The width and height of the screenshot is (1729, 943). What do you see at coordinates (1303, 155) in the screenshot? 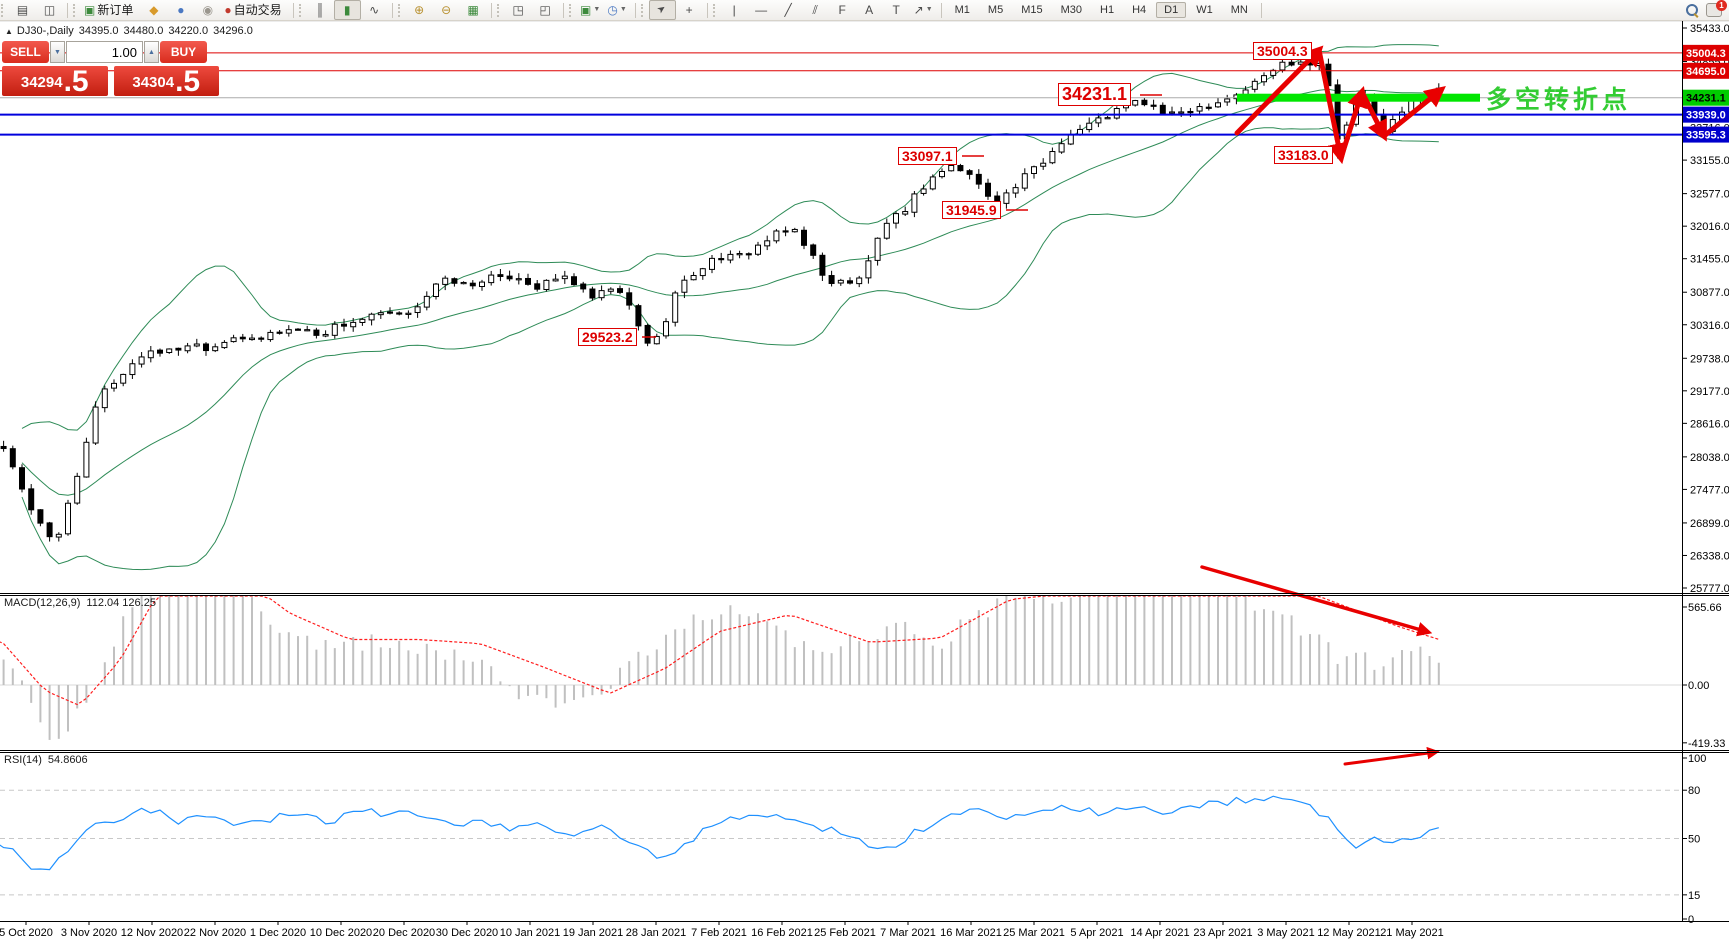
I see `price-annotation-33183.0: 33183.0` at bounding box center [1303, 155].